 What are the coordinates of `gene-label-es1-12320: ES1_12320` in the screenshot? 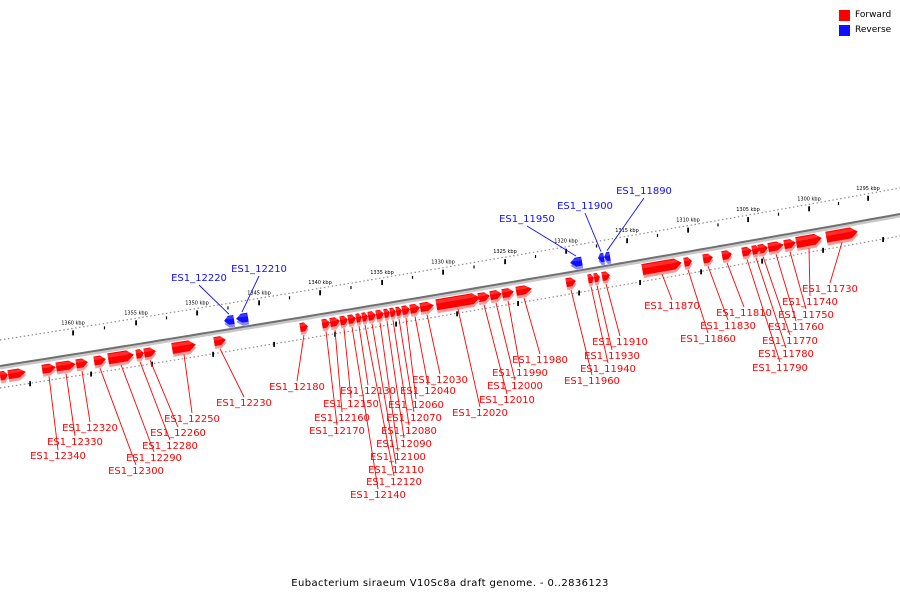 It's located at (90, 428).